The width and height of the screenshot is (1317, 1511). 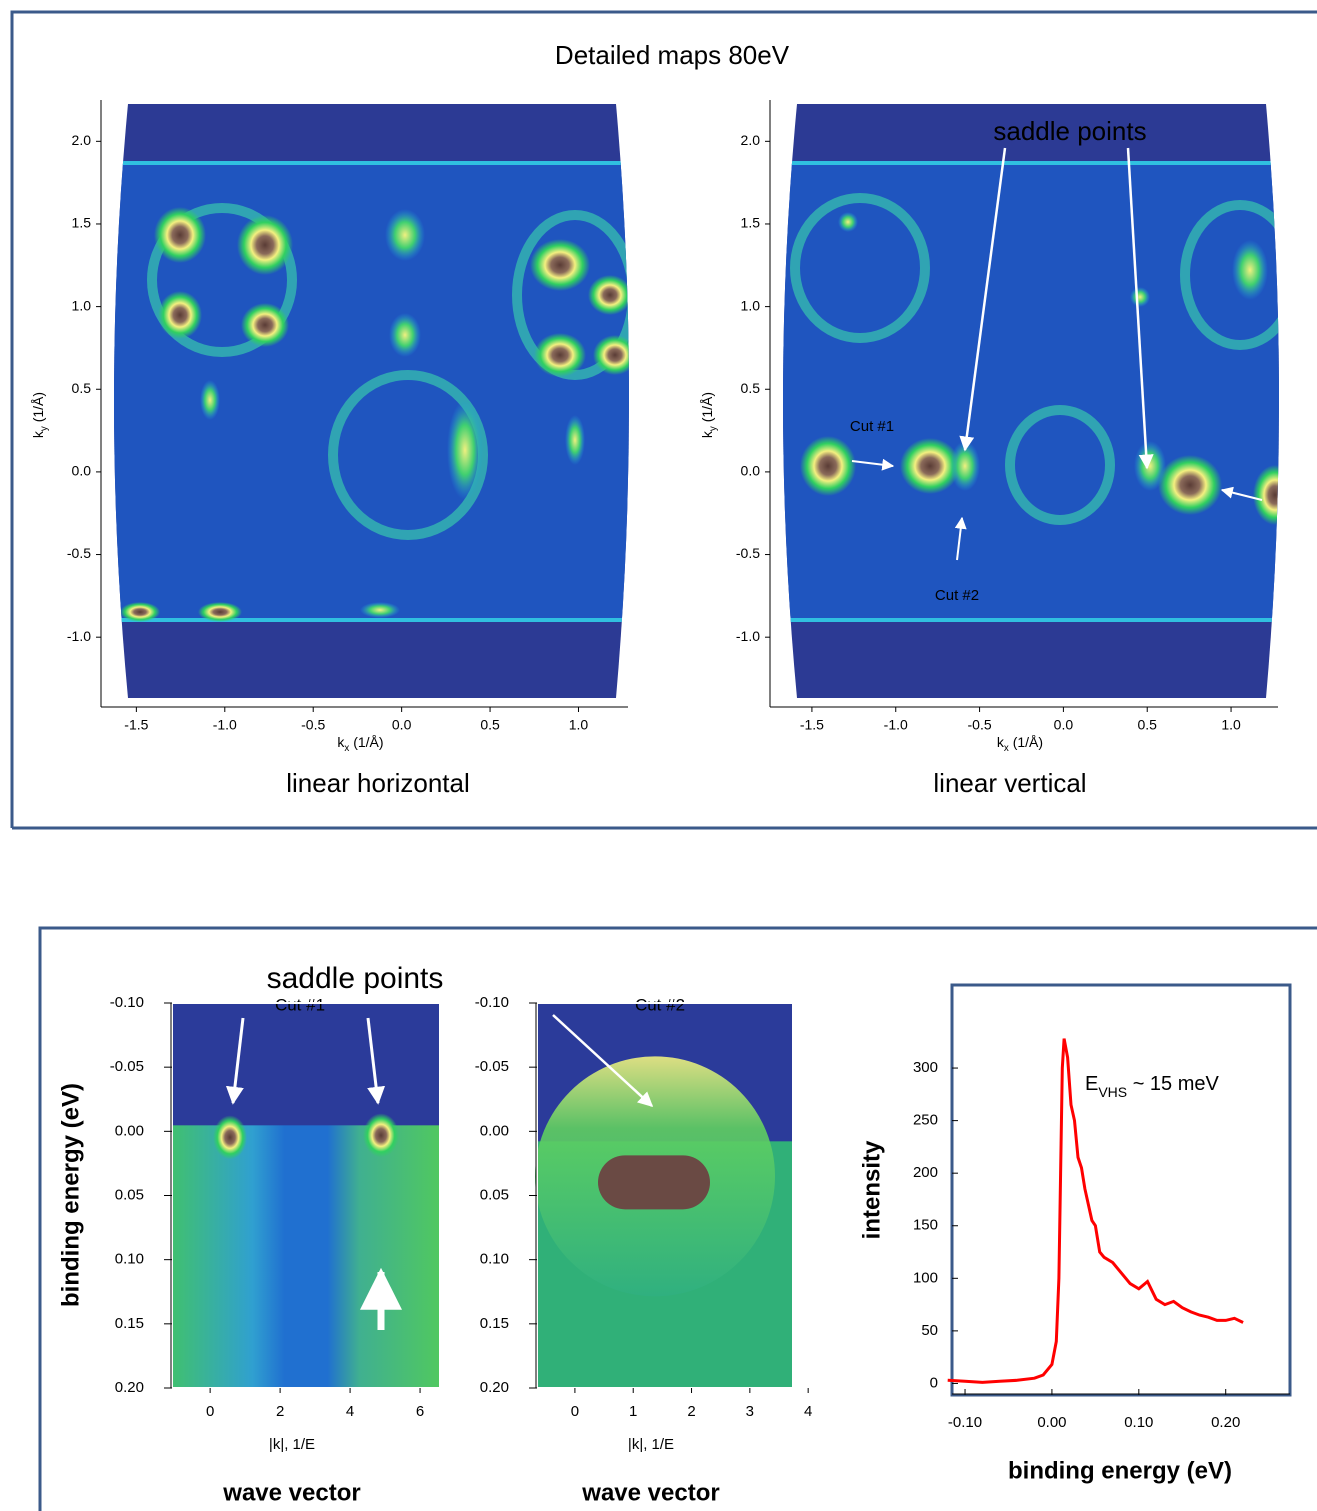 What do you see at coordinates (1138, 1422) in the screenshot?
I see `x-tick-label: 0.10` at bounding box center [1138, 1422].